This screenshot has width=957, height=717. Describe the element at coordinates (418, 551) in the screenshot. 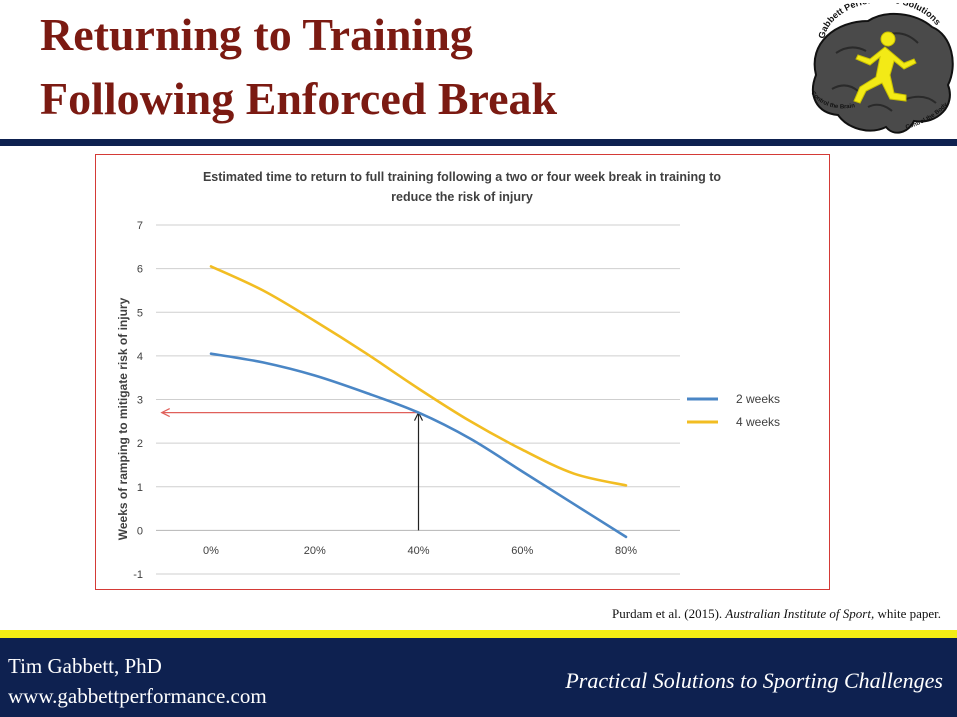

I see `x-tick-label: 40%` at that location.